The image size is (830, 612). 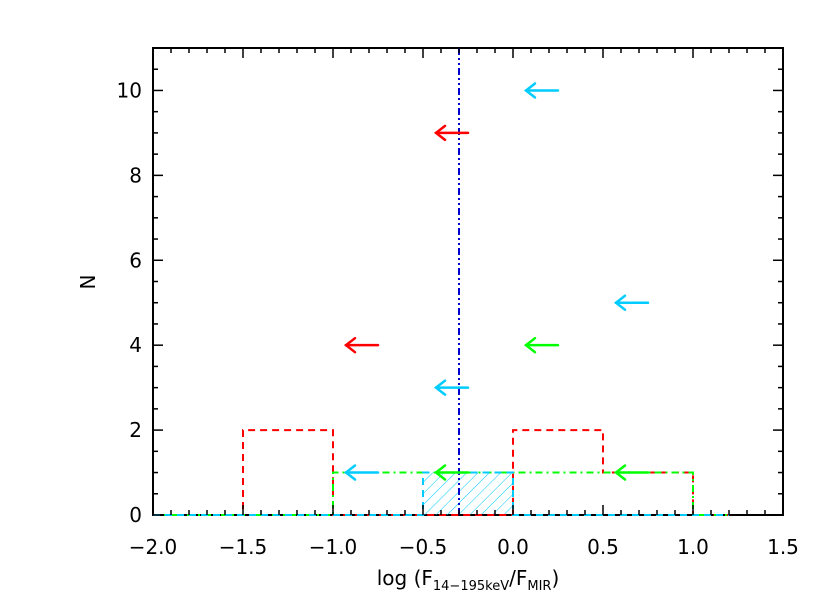 I want to click on x-axis-title-suffix: ), so click(x=555, y=578).